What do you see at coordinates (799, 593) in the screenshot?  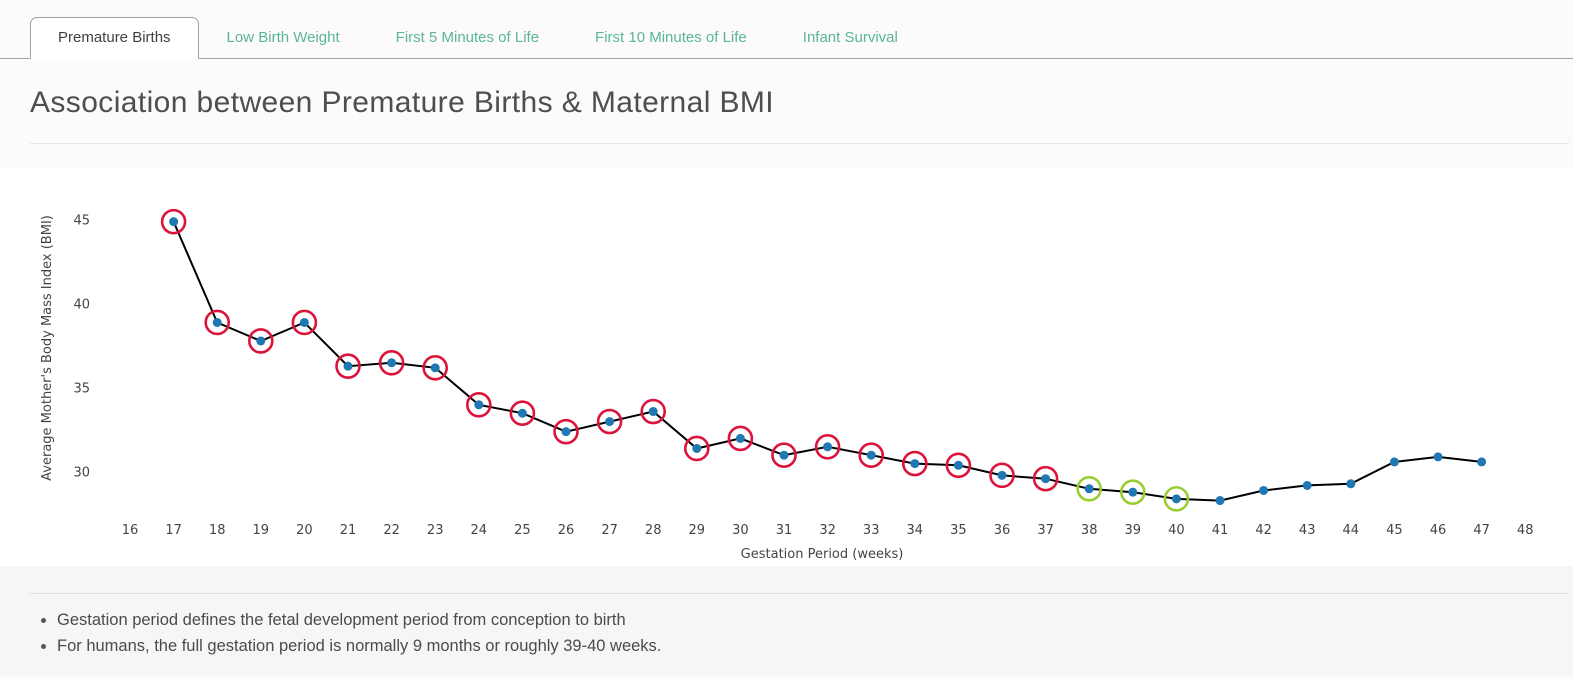 I see `notes-divider` at bounding box center [799, 593].